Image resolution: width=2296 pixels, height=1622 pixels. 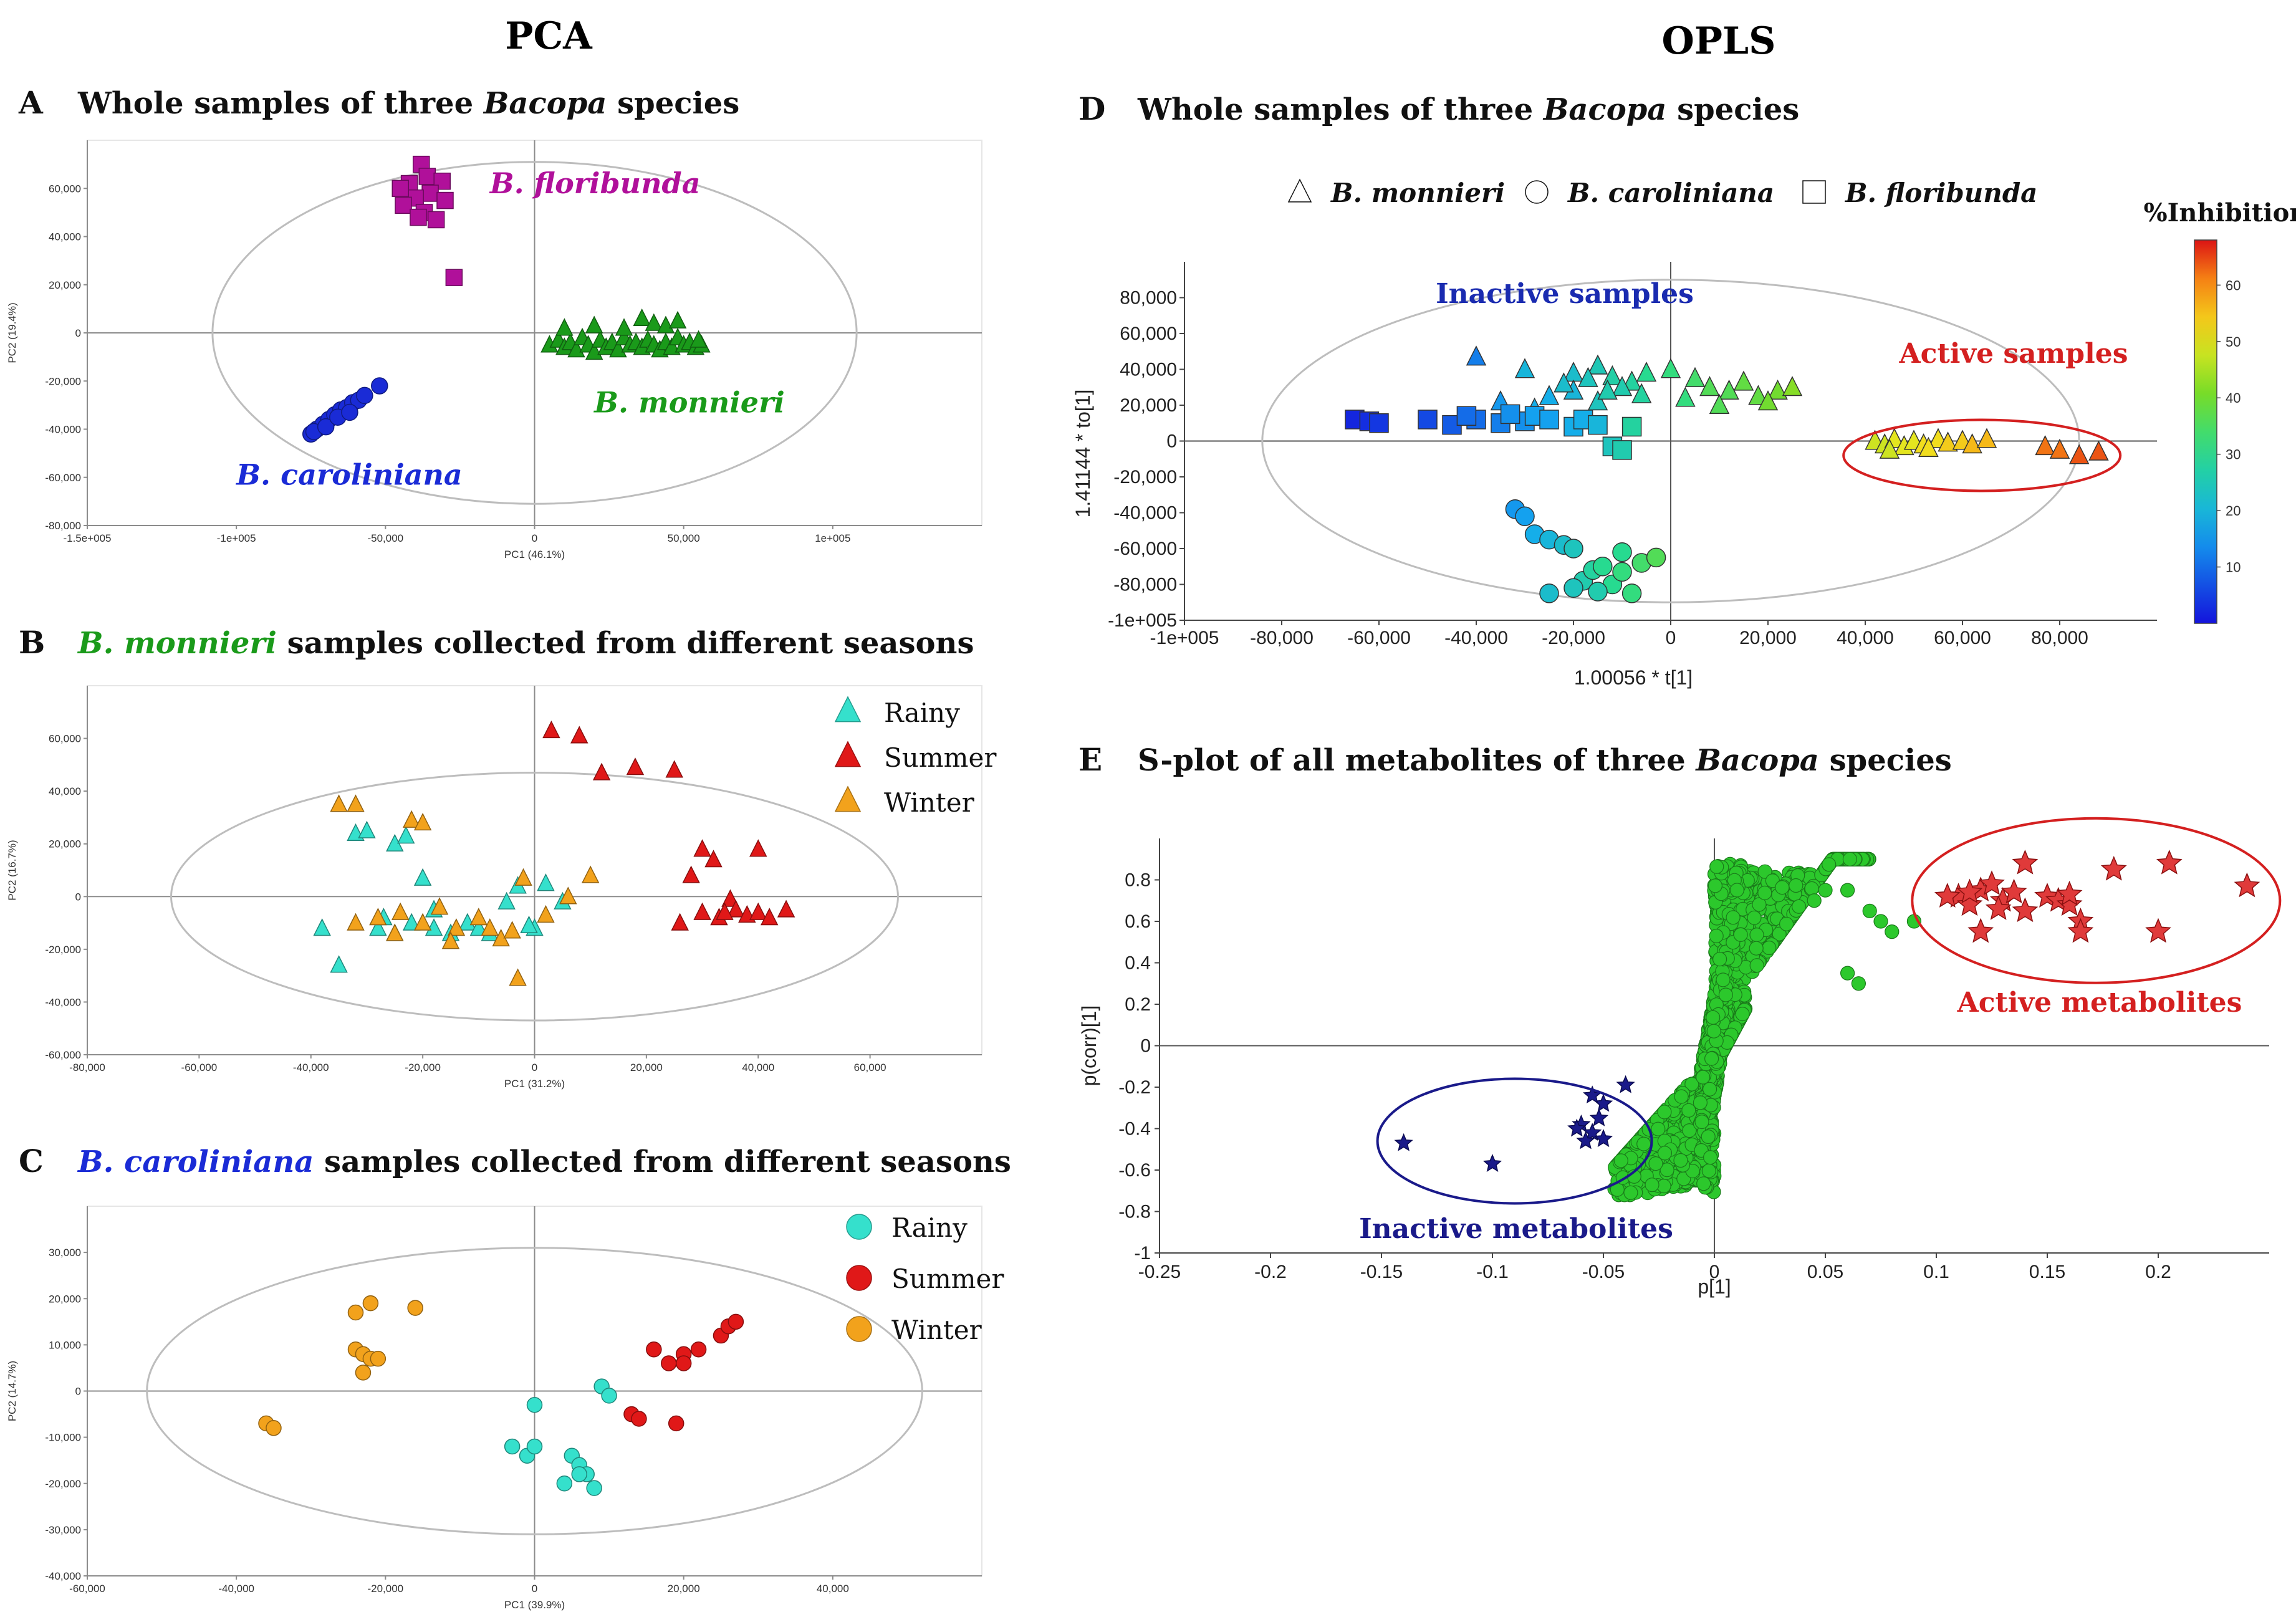 What do you see at coordinates (12, 1391) in the screenshot?
I see `y-axis-label: PC2 (14.7%)` at bounding box center [12, 1391].